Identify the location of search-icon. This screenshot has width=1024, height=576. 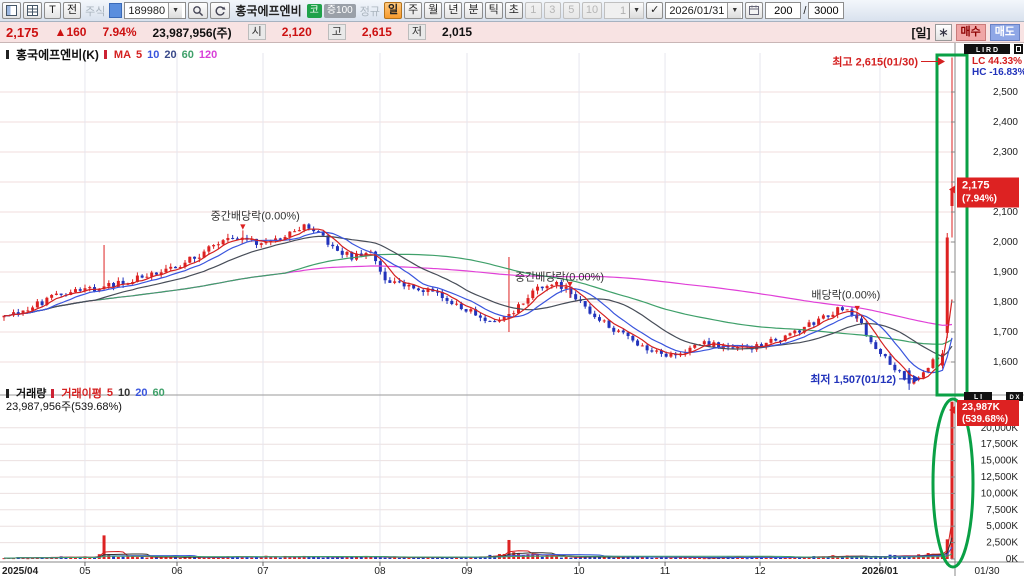
(198, 10).